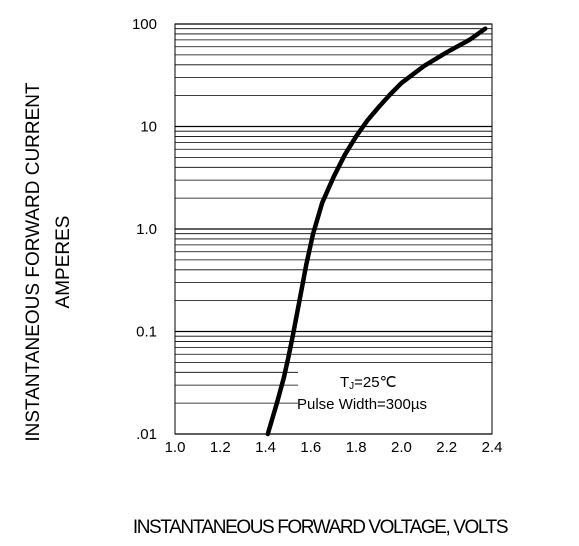 Image resolution: width=579 pixels, height=546 pixels. Describe the element at coordinates (265, 447) in the screenshot. I see `x-tick-label: 1.4` at that location.